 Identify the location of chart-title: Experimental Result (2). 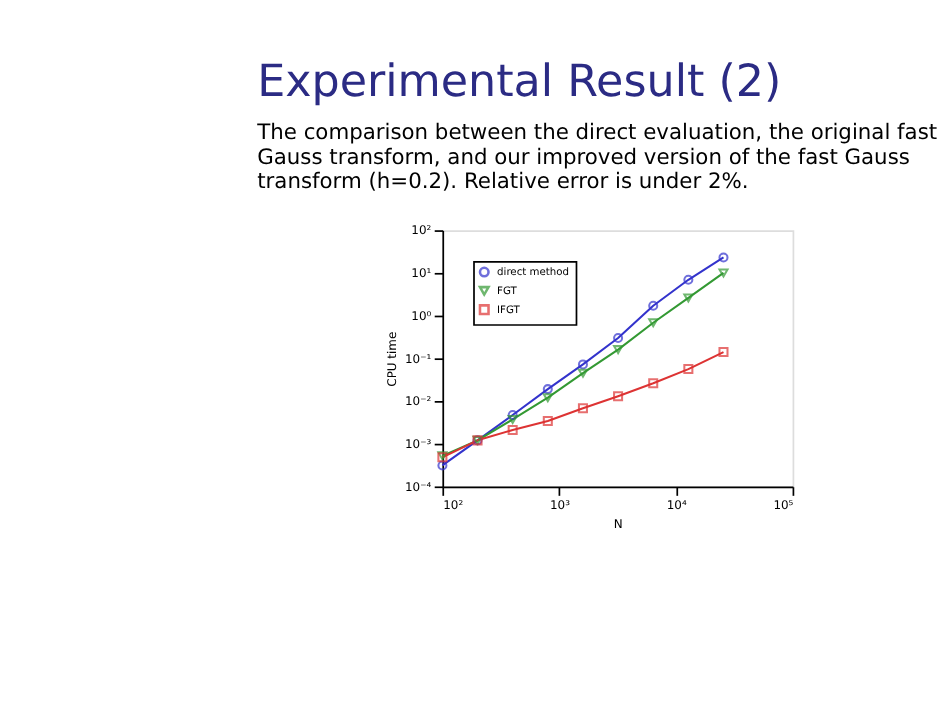
(519, 82).